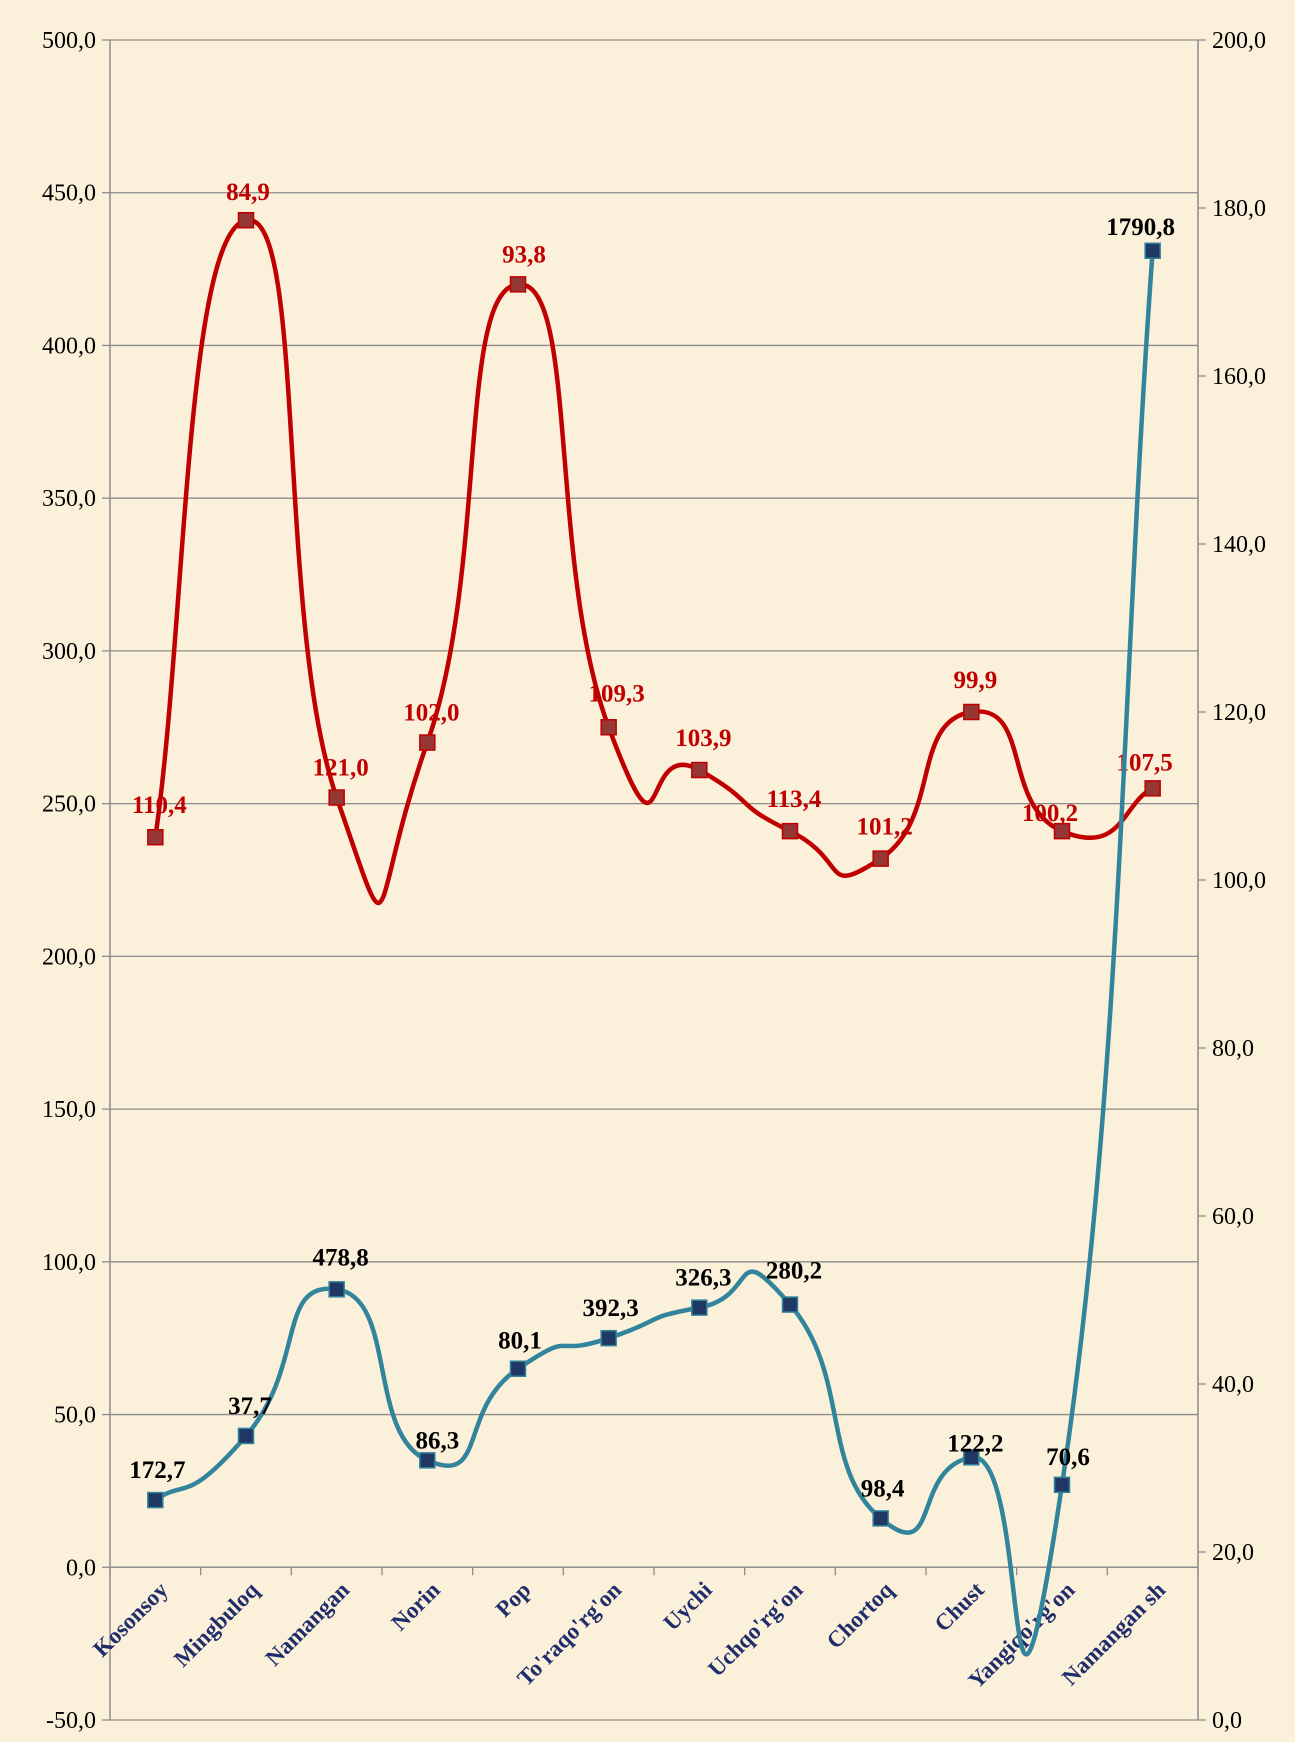 Image resolution: width=1295 pixels, height=1742 pixels. I want to click on right-axis-tick-label: 20,0, so click(1233, 1553).